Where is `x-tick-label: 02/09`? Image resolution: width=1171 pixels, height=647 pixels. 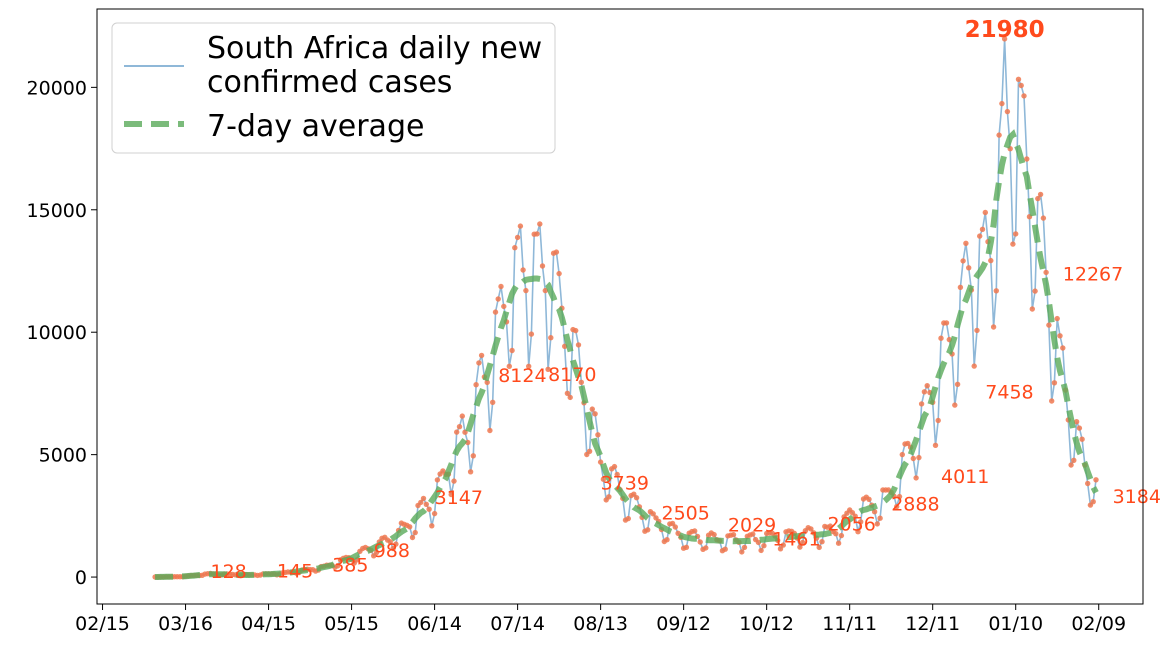
x-tick-label: 02/09 is located at coordinates (1098, 624).